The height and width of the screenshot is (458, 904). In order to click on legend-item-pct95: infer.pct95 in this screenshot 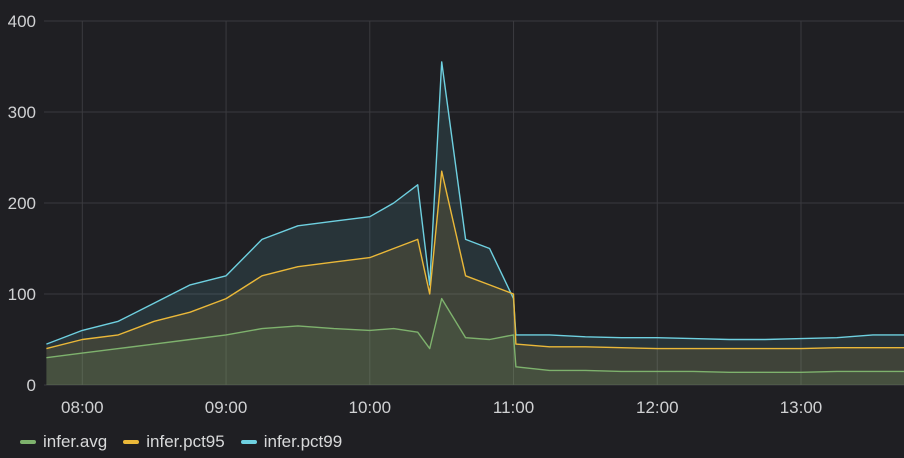, I will do `click(174, 442)`.